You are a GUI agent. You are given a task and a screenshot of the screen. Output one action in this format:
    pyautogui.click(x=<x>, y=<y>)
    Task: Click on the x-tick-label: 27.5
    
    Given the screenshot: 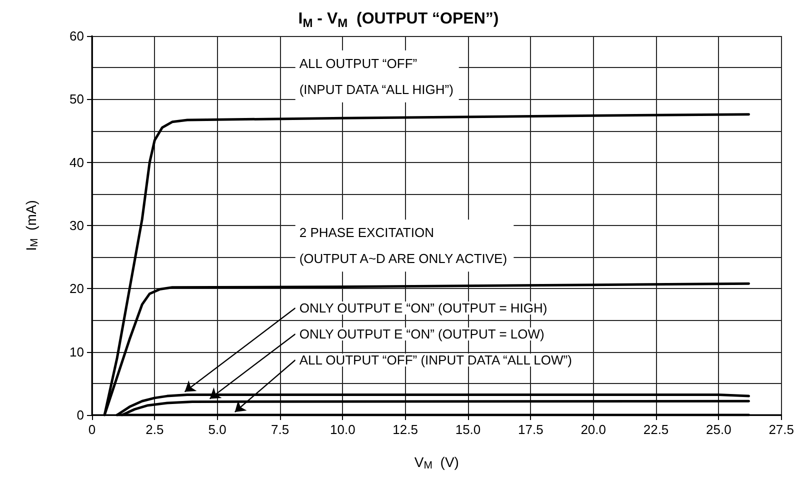 What is the action you would take?
    pyautogui.click(x=781, y=429)
    